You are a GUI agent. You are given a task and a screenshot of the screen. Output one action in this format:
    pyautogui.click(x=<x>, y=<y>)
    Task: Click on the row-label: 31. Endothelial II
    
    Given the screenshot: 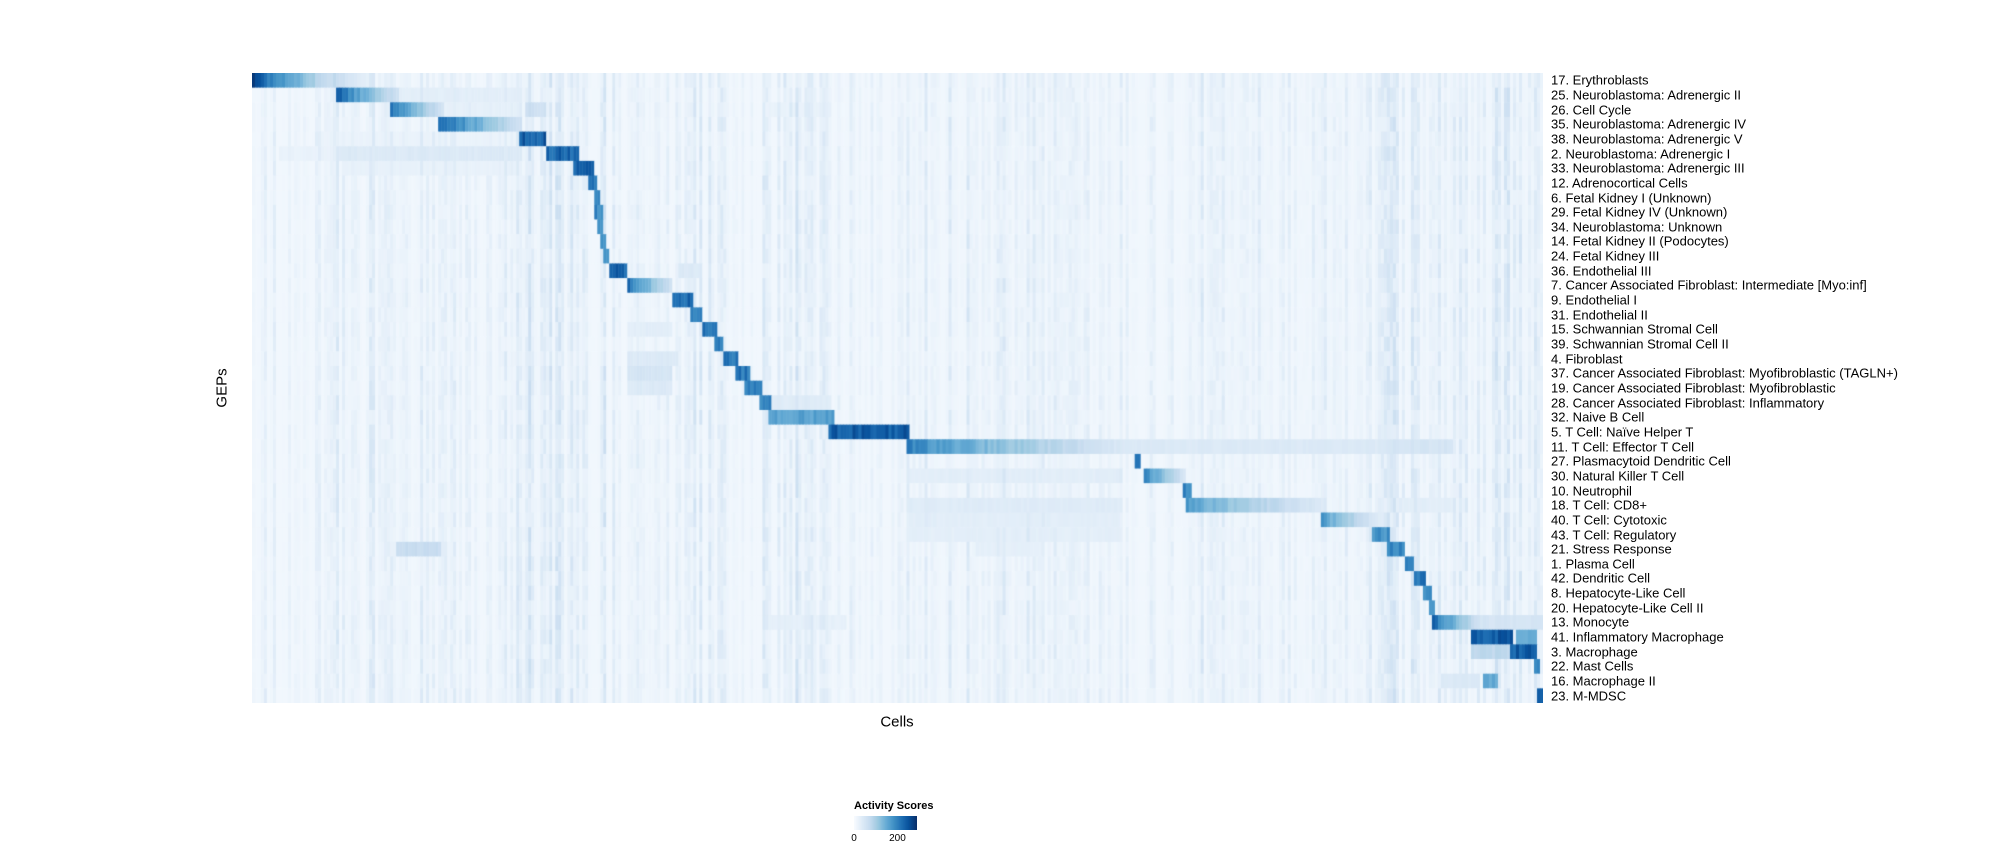 What is the action you would take?
    pyautogui.click(x=1599, y=315)
    